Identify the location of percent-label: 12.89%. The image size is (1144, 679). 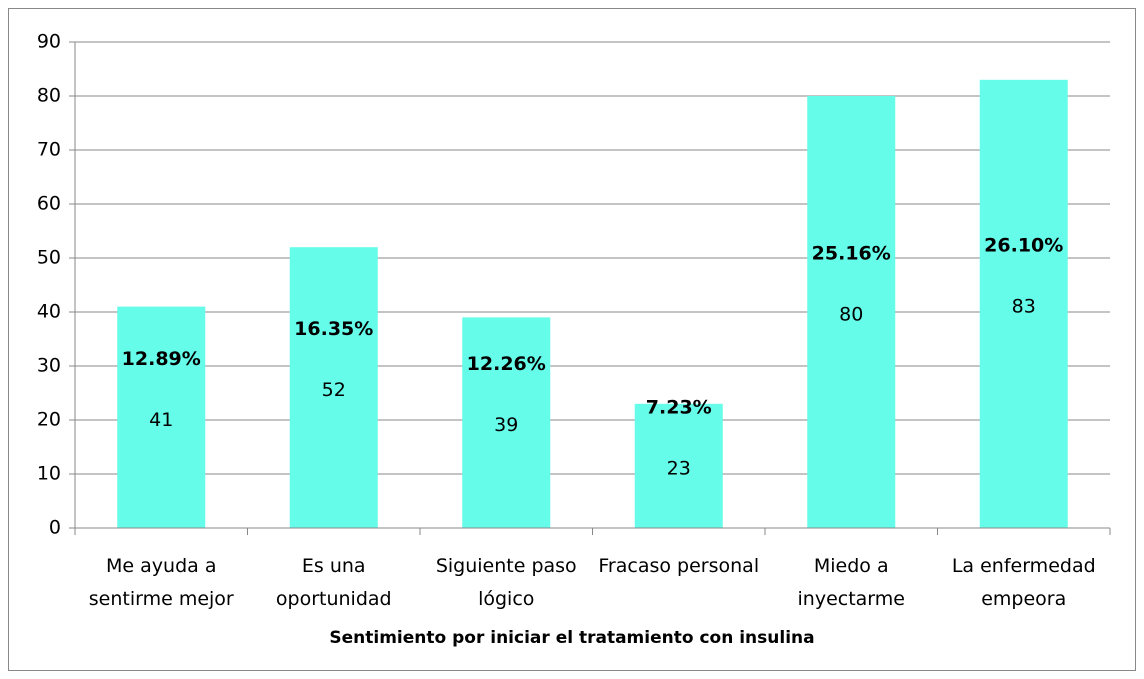
(161, 359).